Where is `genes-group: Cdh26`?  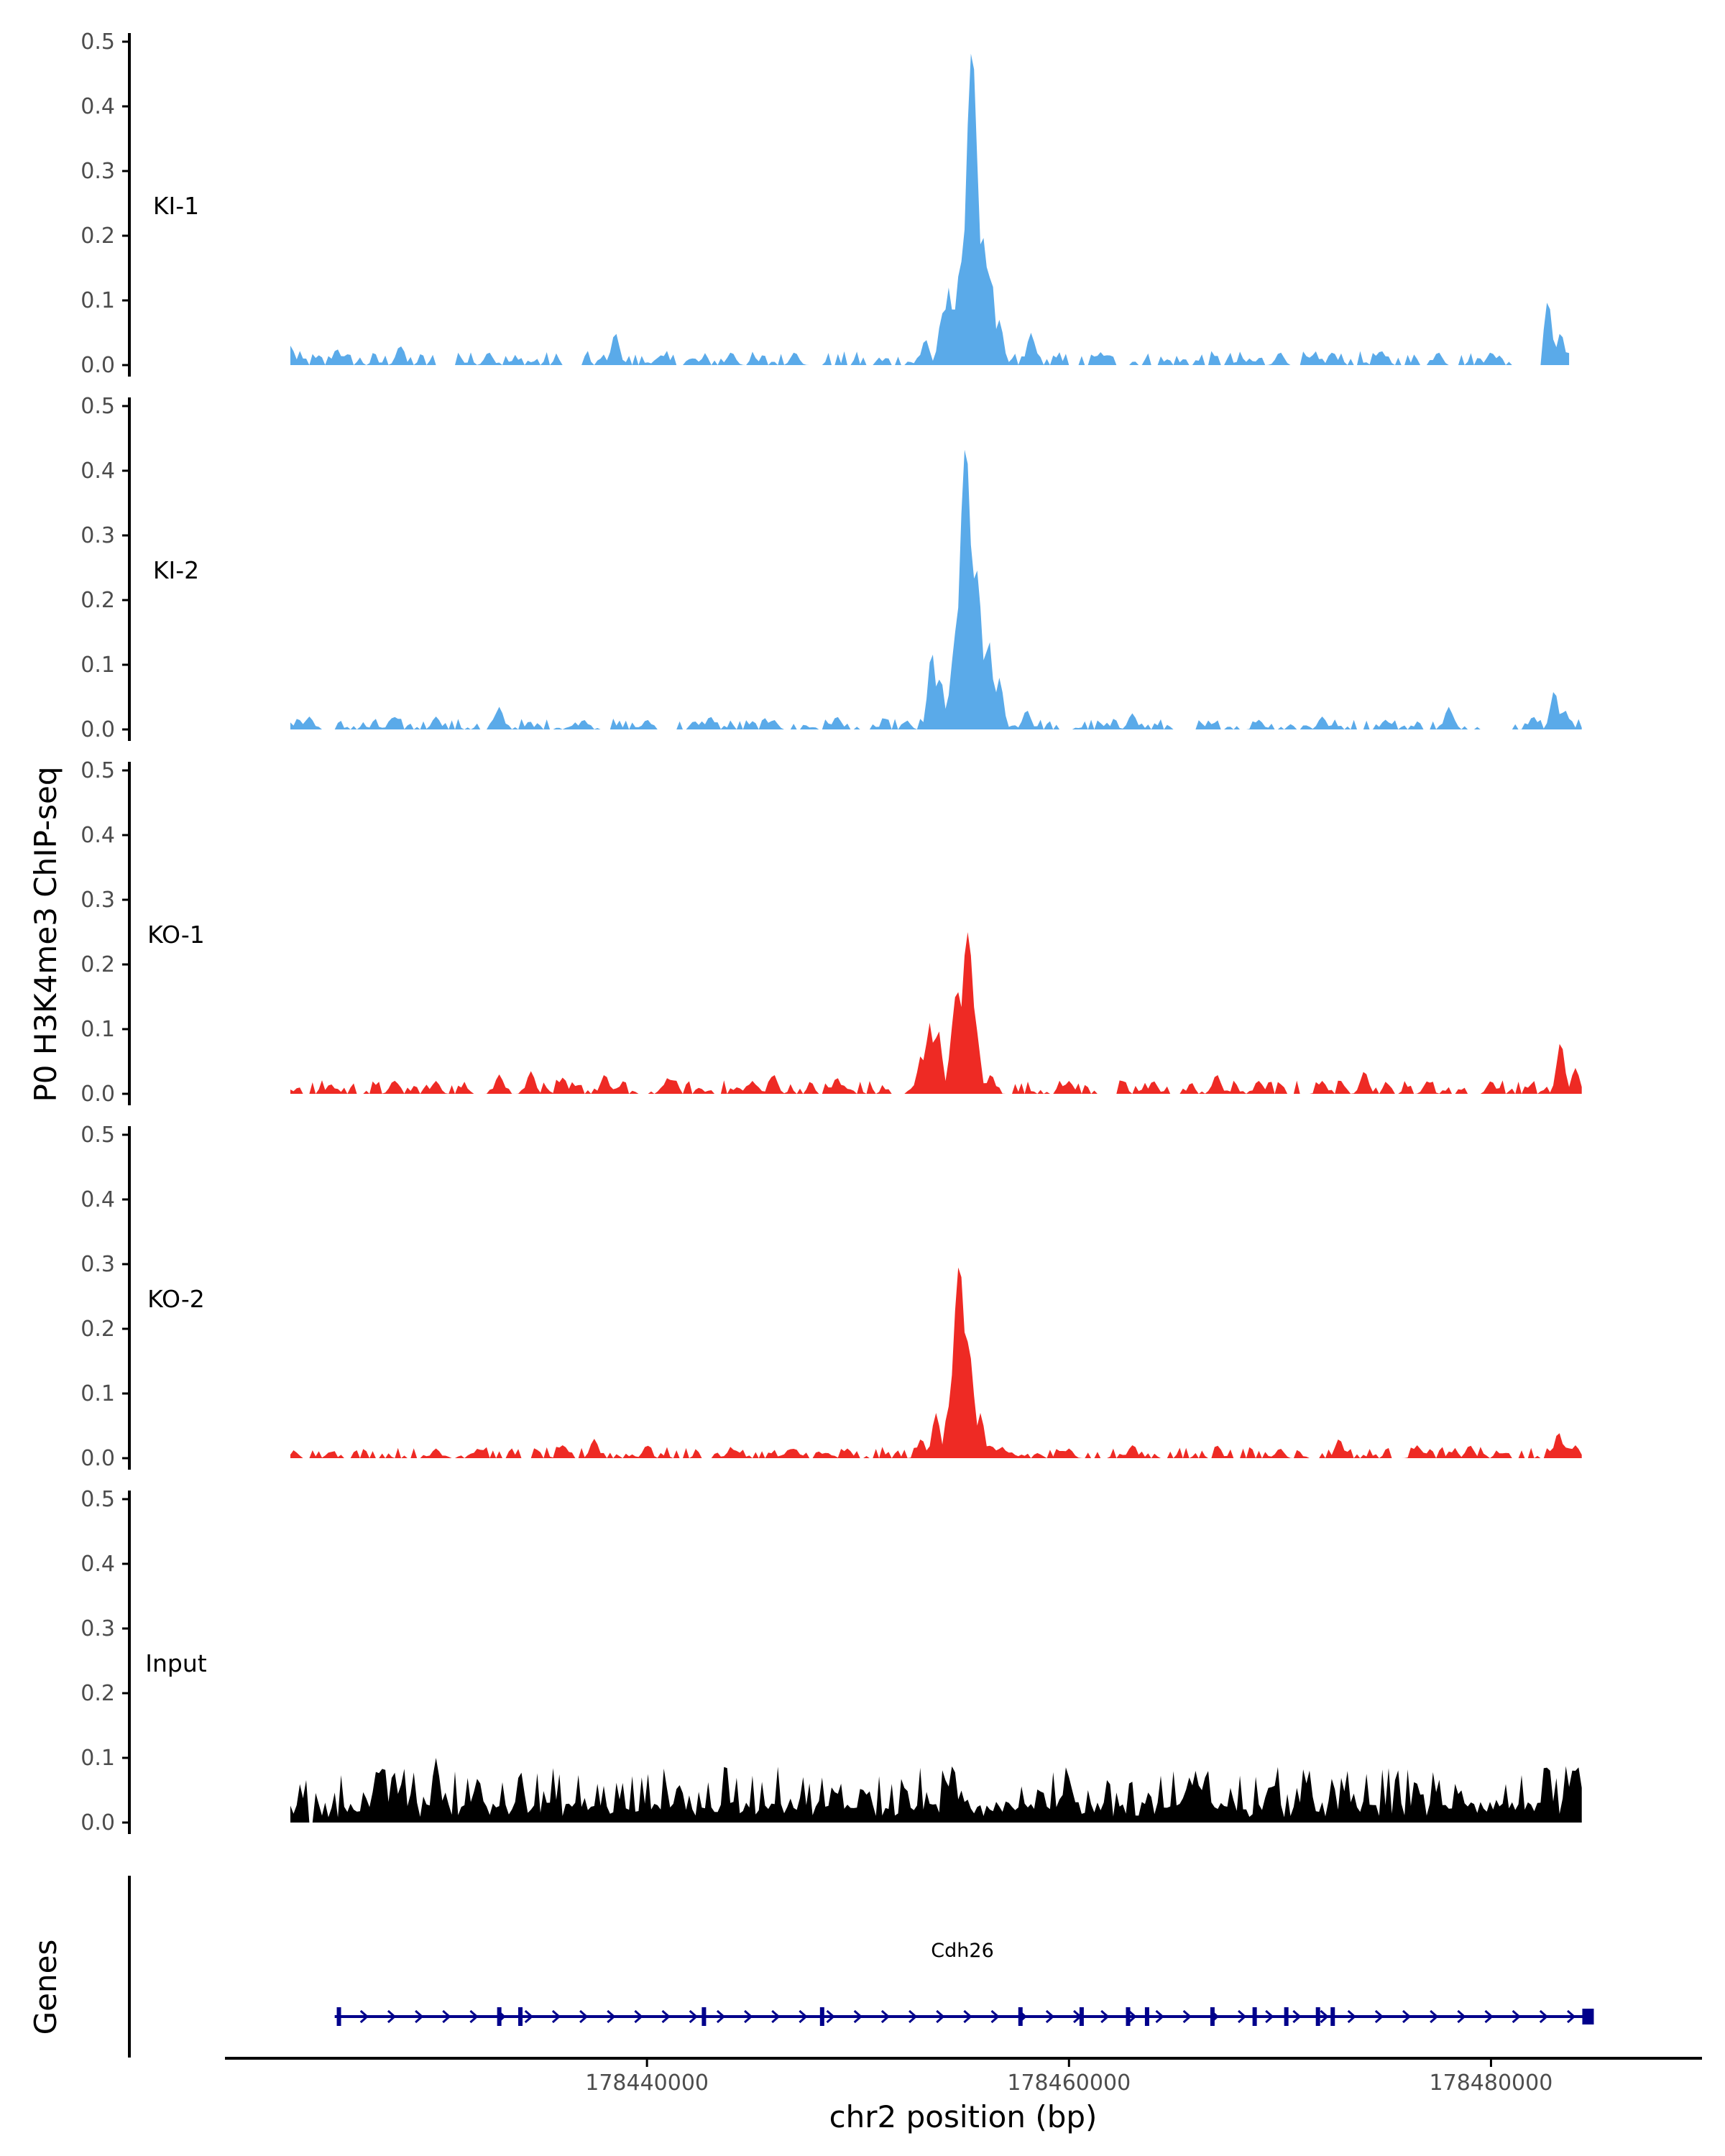 genes-group: Cdh26 is located at coordinates (964, 1983).